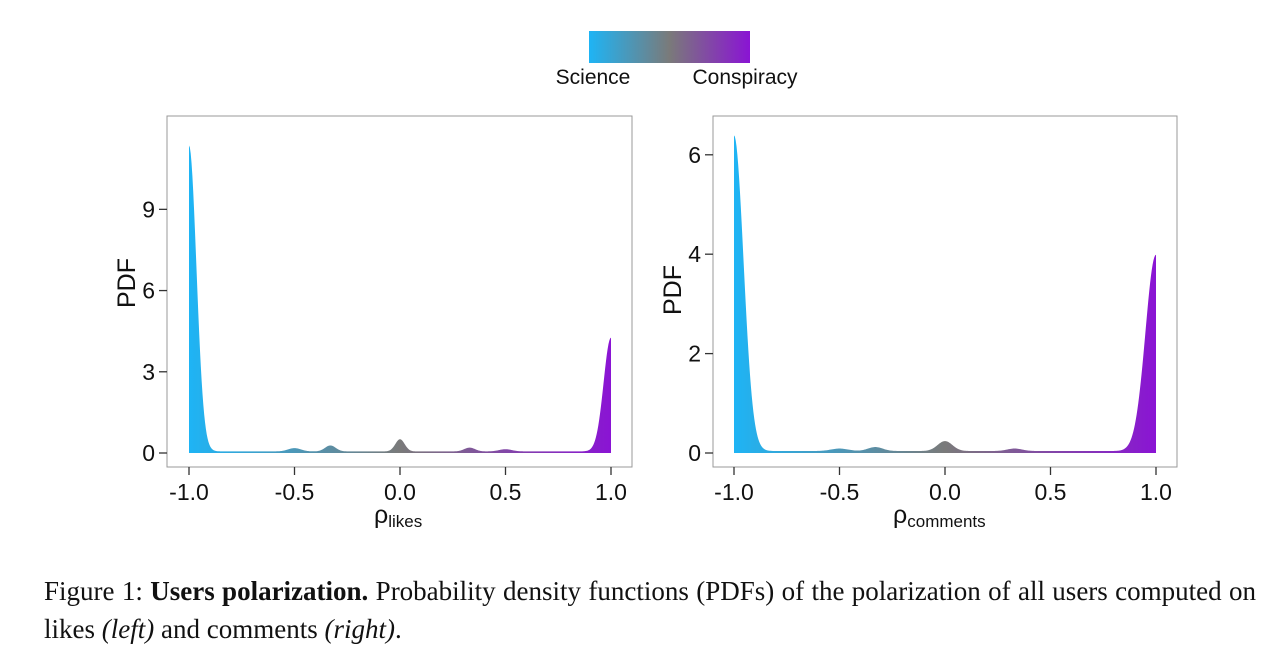  I want to click on legend: Science Conspiracy, so click(677, 60).